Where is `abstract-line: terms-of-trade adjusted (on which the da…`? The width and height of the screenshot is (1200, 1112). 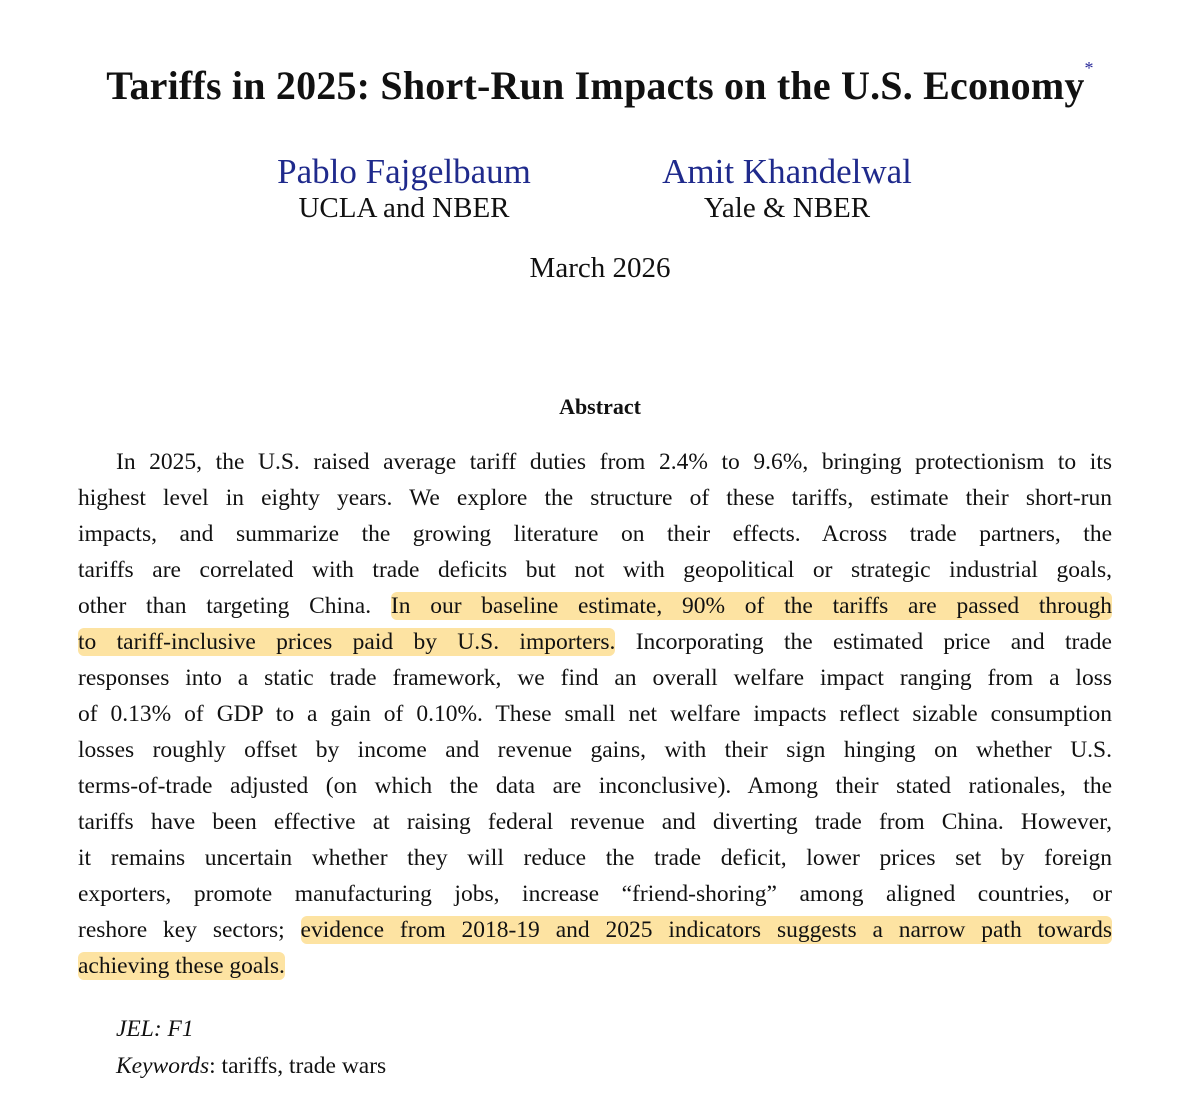
abstract-line: terms-of-trade adjusted (on which the da… is located at coordinates (595, 786).